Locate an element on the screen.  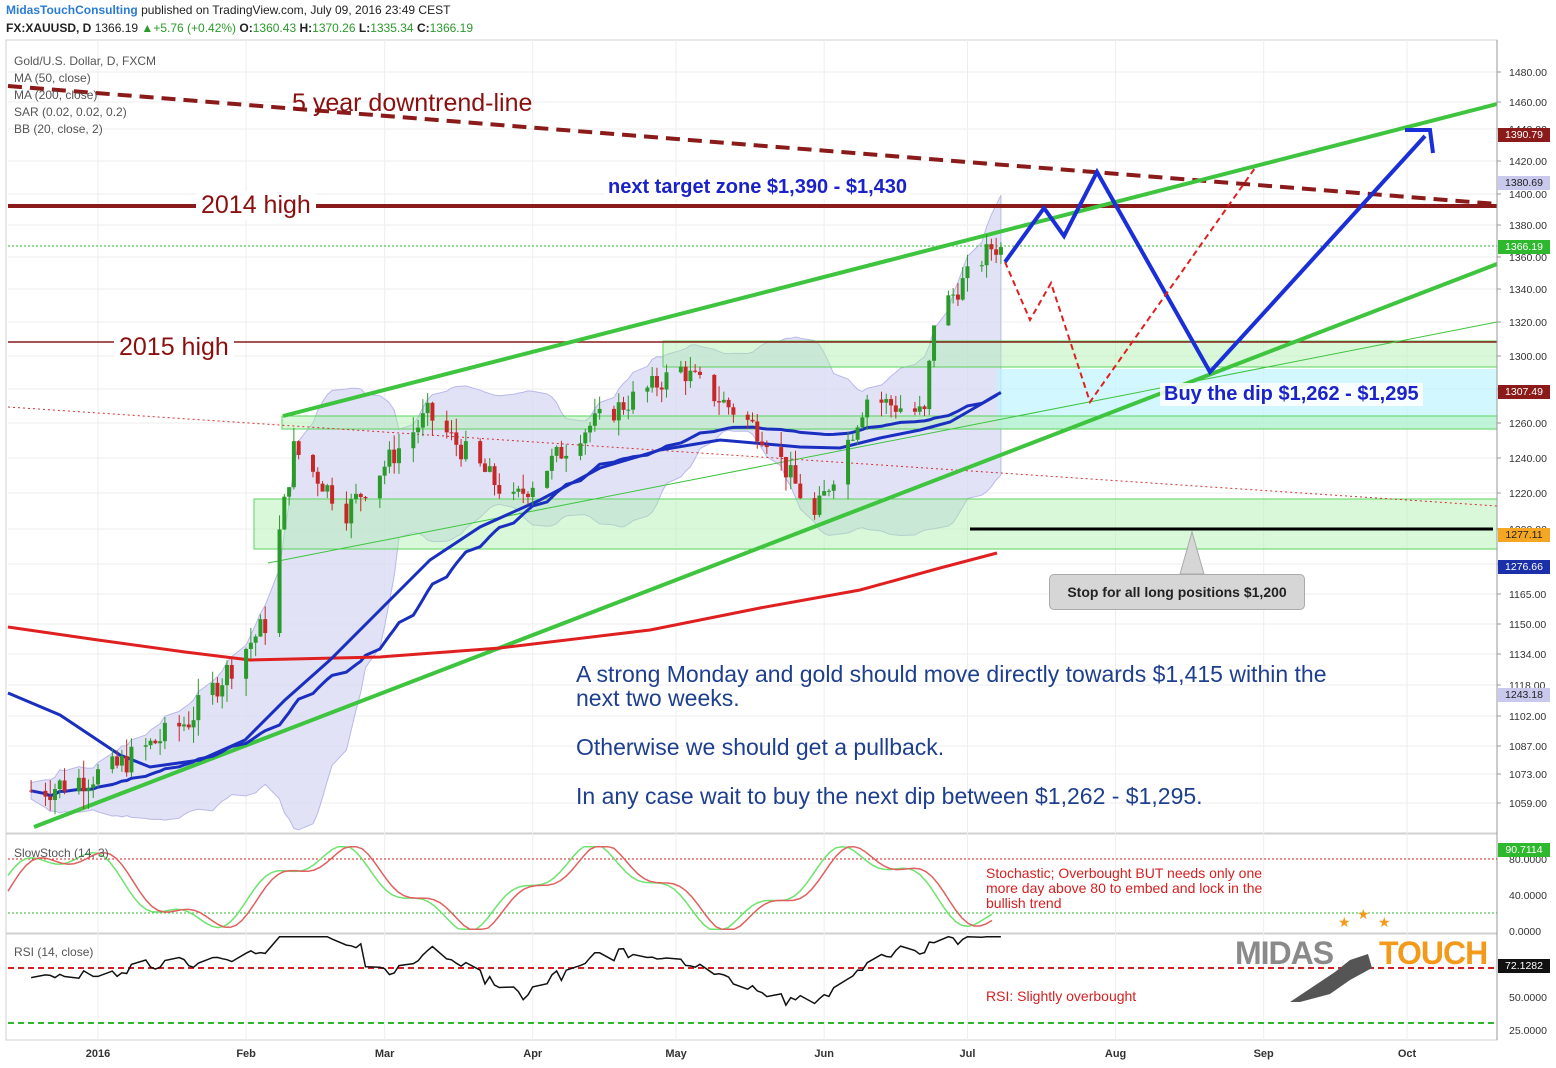
publisher-link: MidasTouchConsulting is located at coordinates (72, 10).